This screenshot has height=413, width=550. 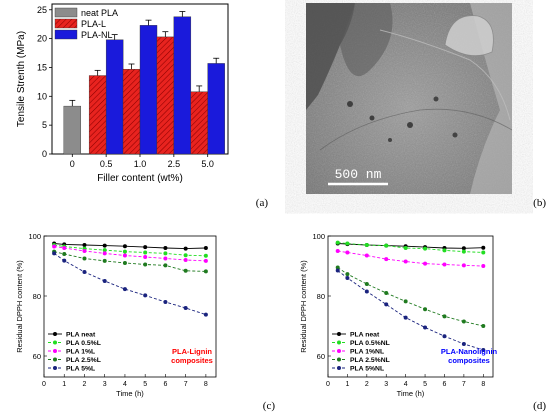 I want to click on x-tick-label: 5.0, so click(x=207, y=164).